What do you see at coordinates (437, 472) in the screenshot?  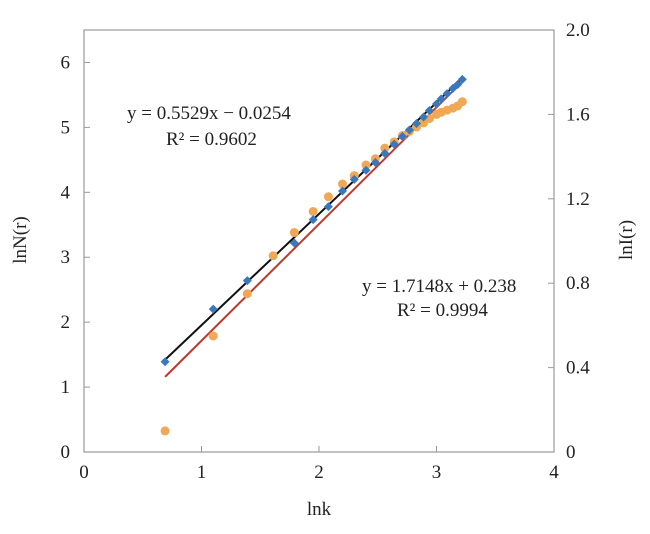 I see `x-tick-label: 3` at bounding box center [437, 472].